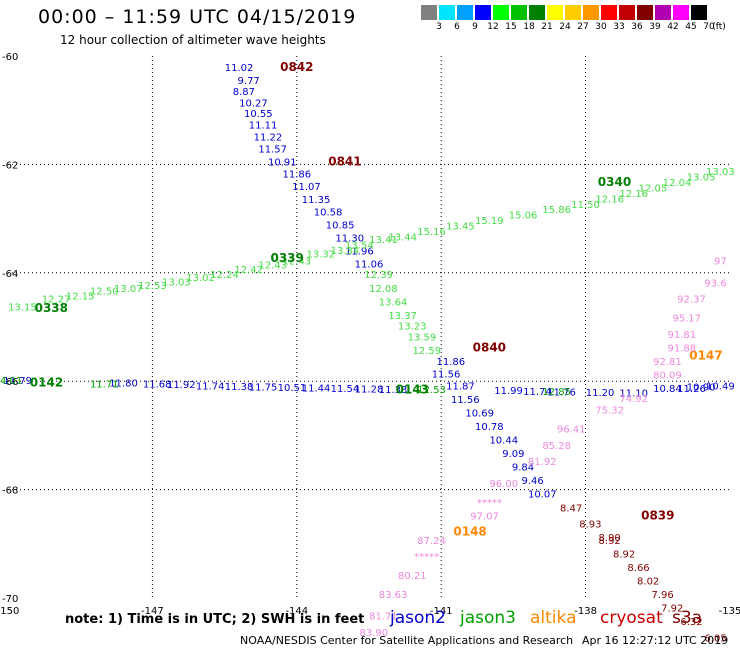 The image size is (740, 650). What do you see at coordinates (10, 491) in the screenshot?
I see `lat-tick-label: -68` at bounding box center [10, 491].